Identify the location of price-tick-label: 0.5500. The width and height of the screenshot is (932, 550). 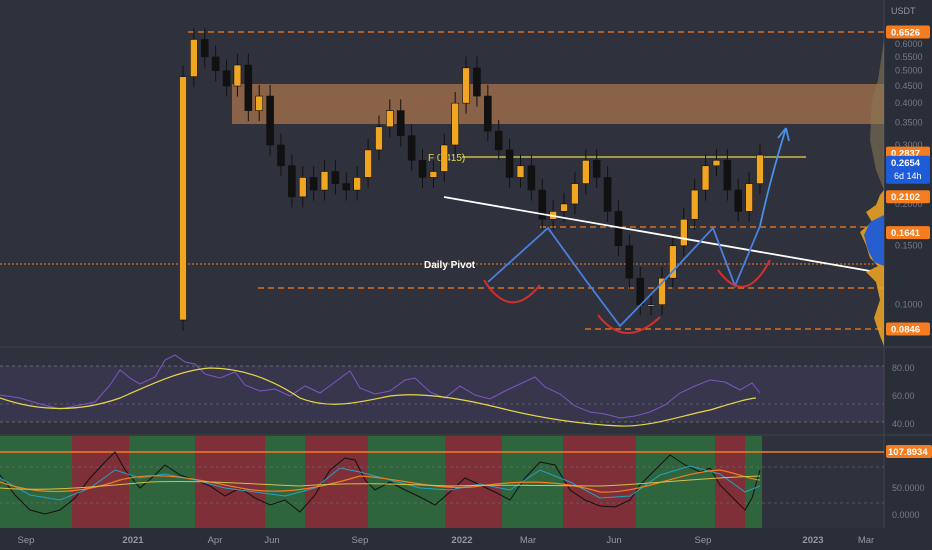
(909, 57).